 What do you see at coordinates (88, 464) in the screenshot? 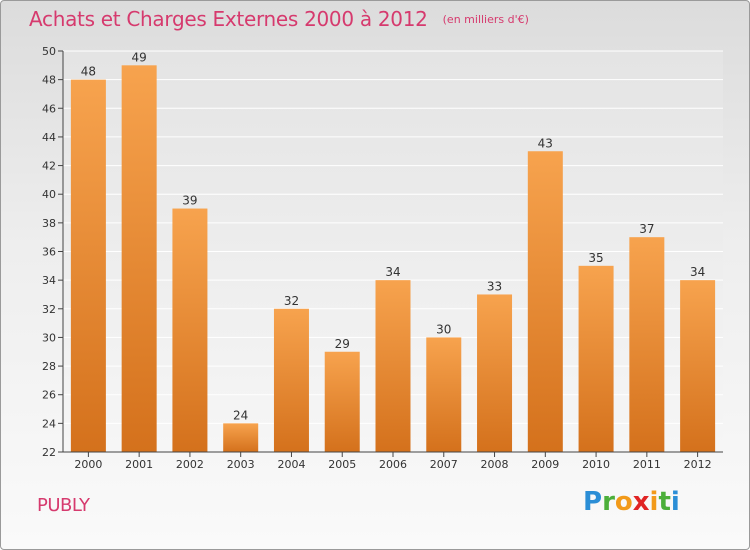
I see `x-tick-label: 2000` at bounding box center [88, 464].